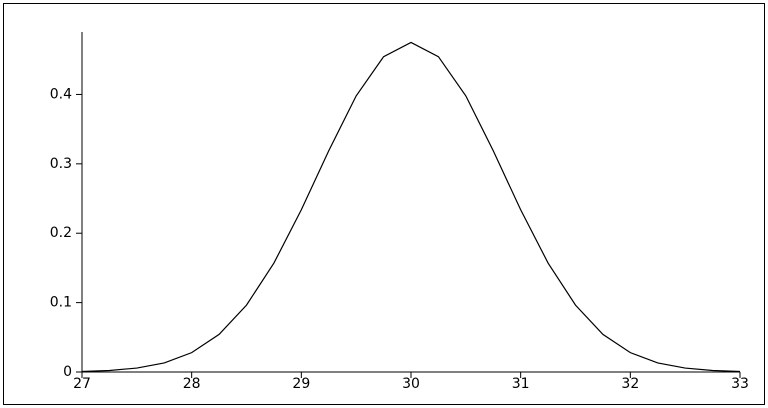  I want to click on y-tick-label: 0, so click(67, 372).